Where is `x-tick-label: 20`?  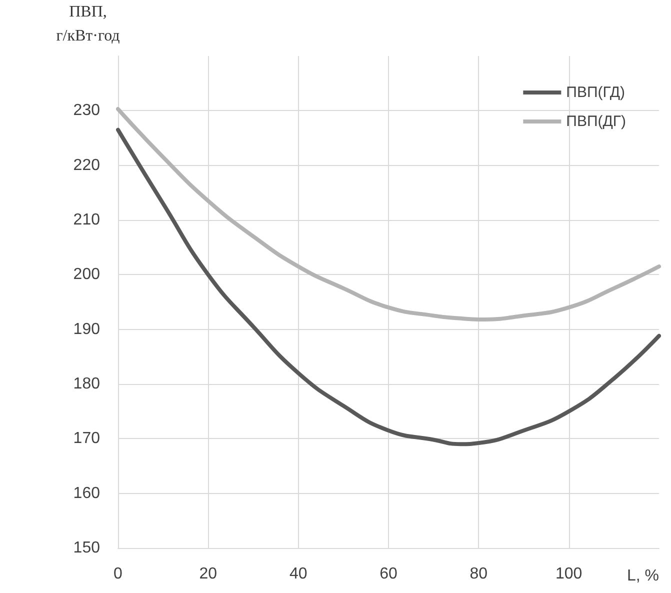
x-tick-label: 20 is located at coordinates (208, 574).